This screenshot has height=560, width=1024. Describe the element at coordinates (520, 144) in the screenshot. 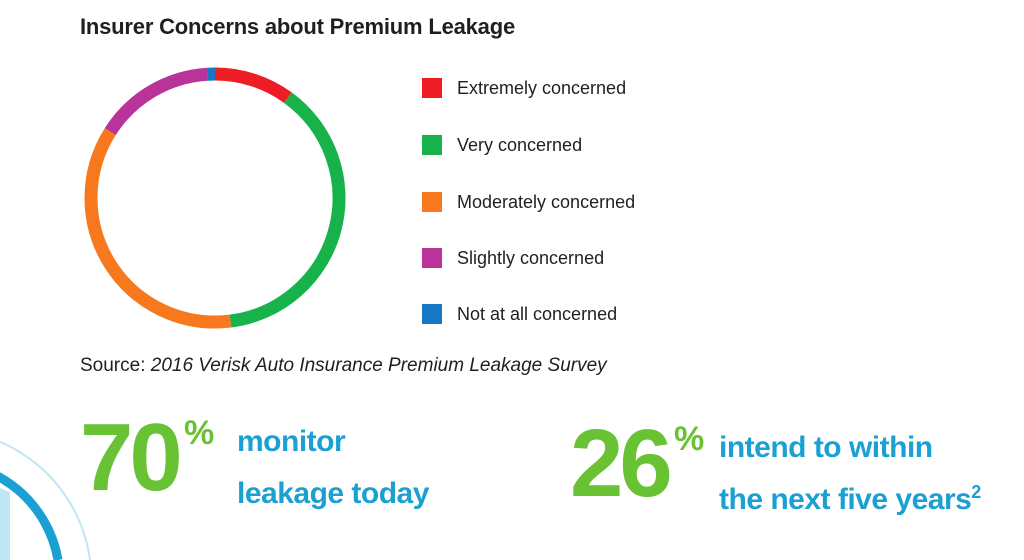

I see `legend-label-very-concerned: Very concerned` at that location.